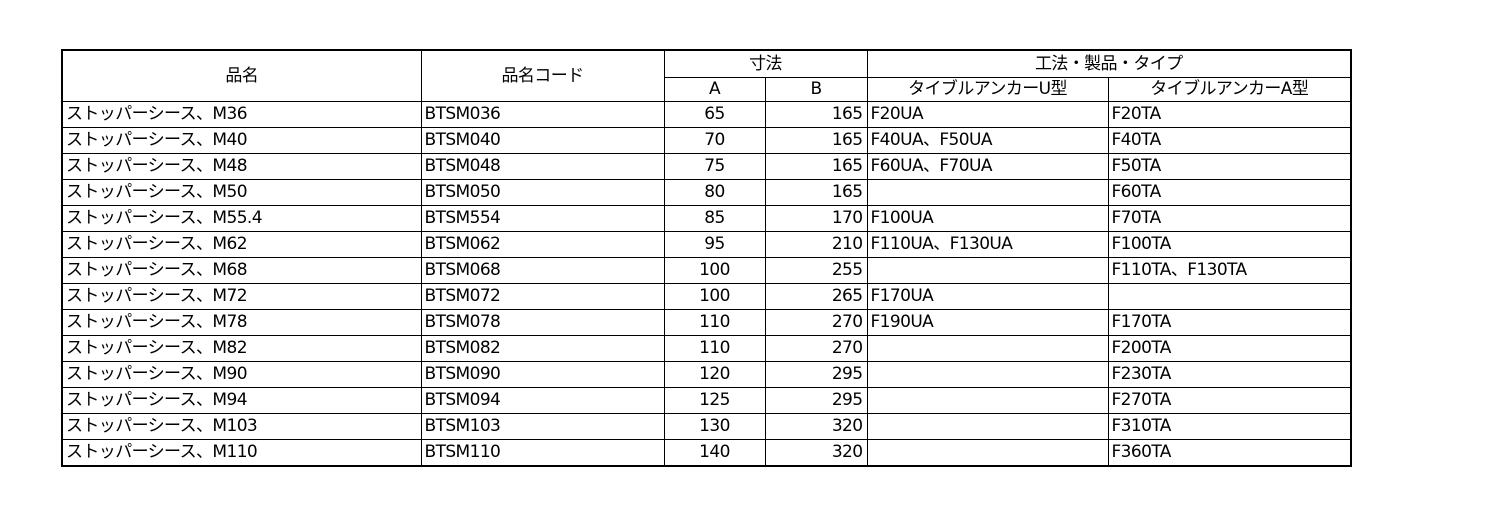 The image size is (1500, 508). Describe the element at coordinates (1229, 322) in the screenshot. I see `cell-a-type: F170TA` at that location.